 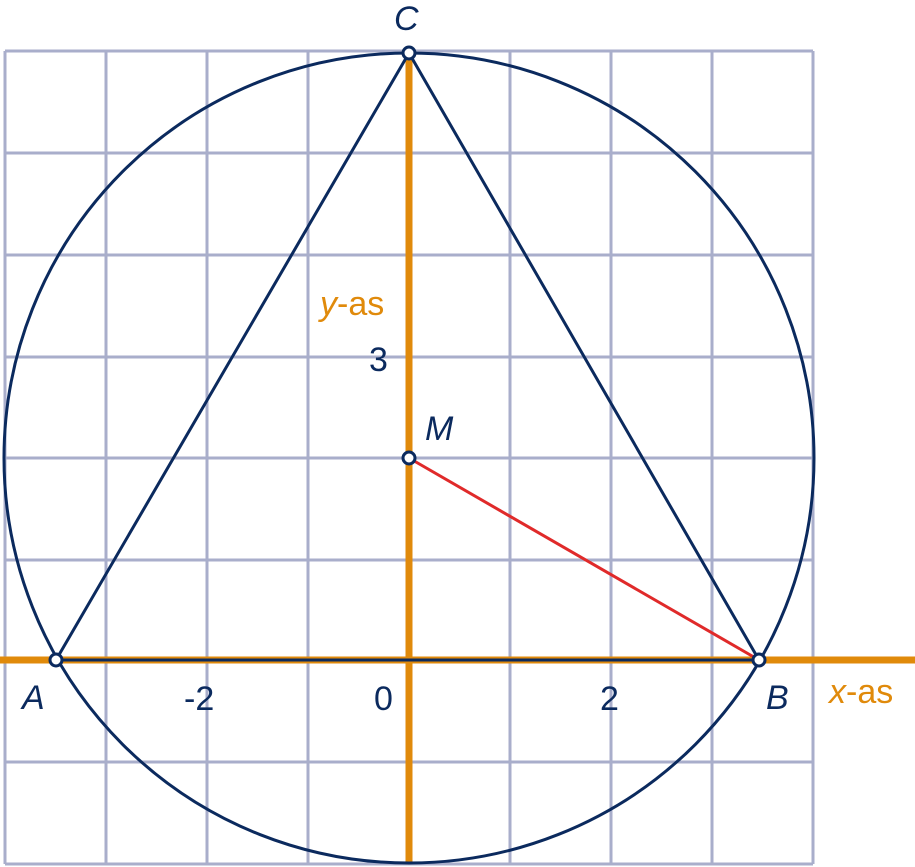 I want to click on y-axis-label: y-as, so click(x=351, y=304).